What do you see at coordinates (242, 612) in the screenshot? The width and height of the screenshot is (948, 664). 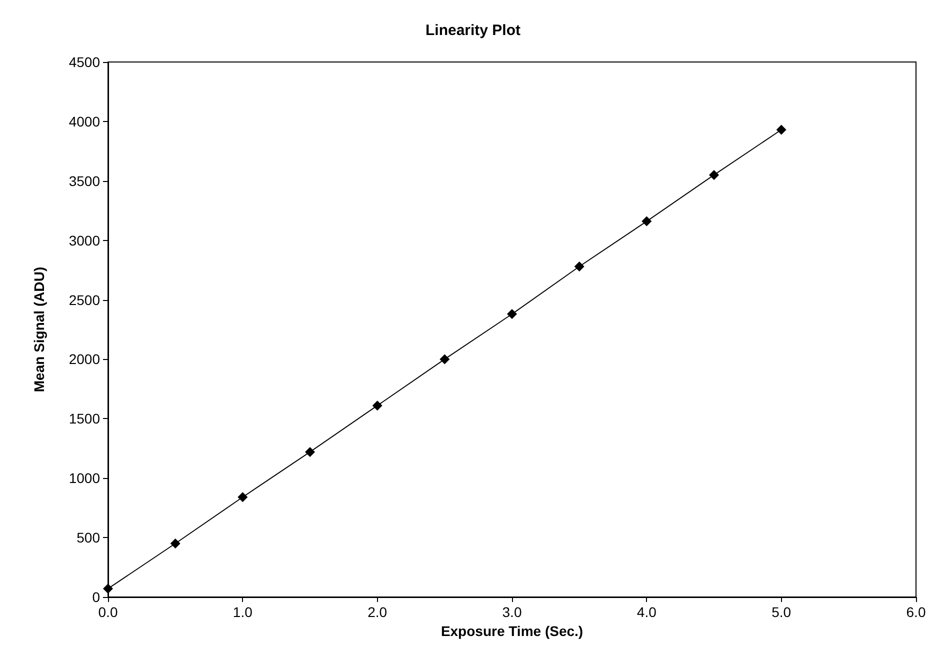 I see `x-tick-label: 1.0` at bounding box center [242, 612].